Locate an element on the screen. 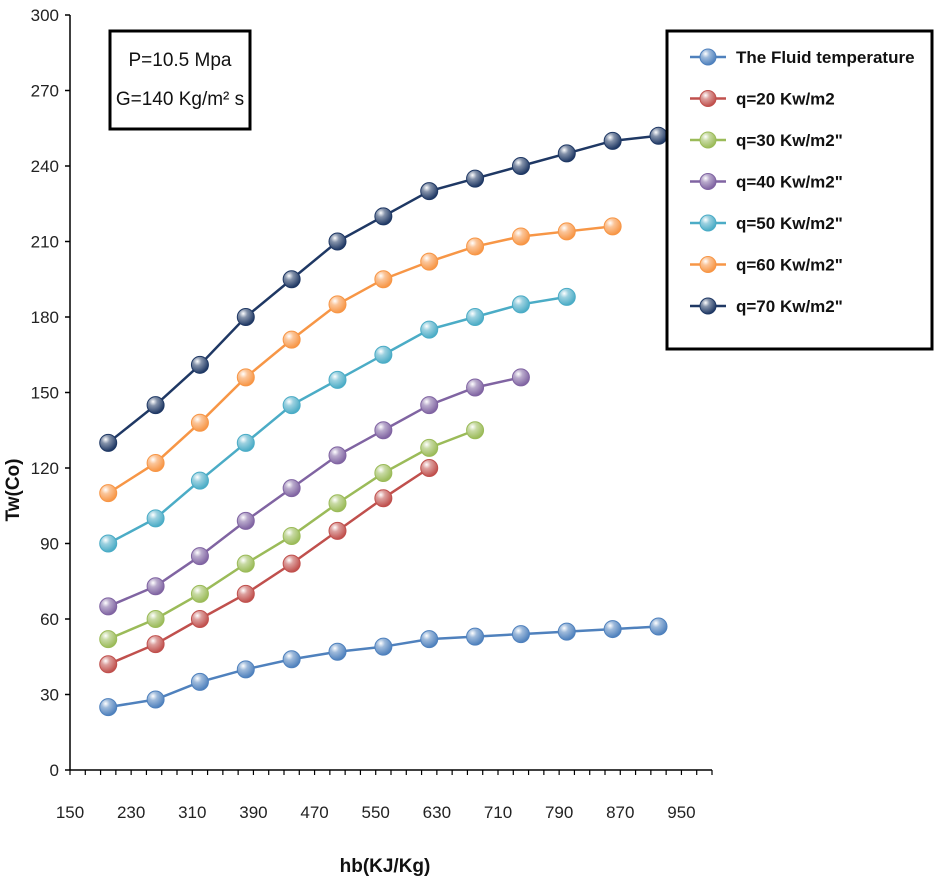 The image size is (938, 889). annotation-box: P=10.5 Mpa G=140 Kg/m² s is located at coordinates (180, 80).